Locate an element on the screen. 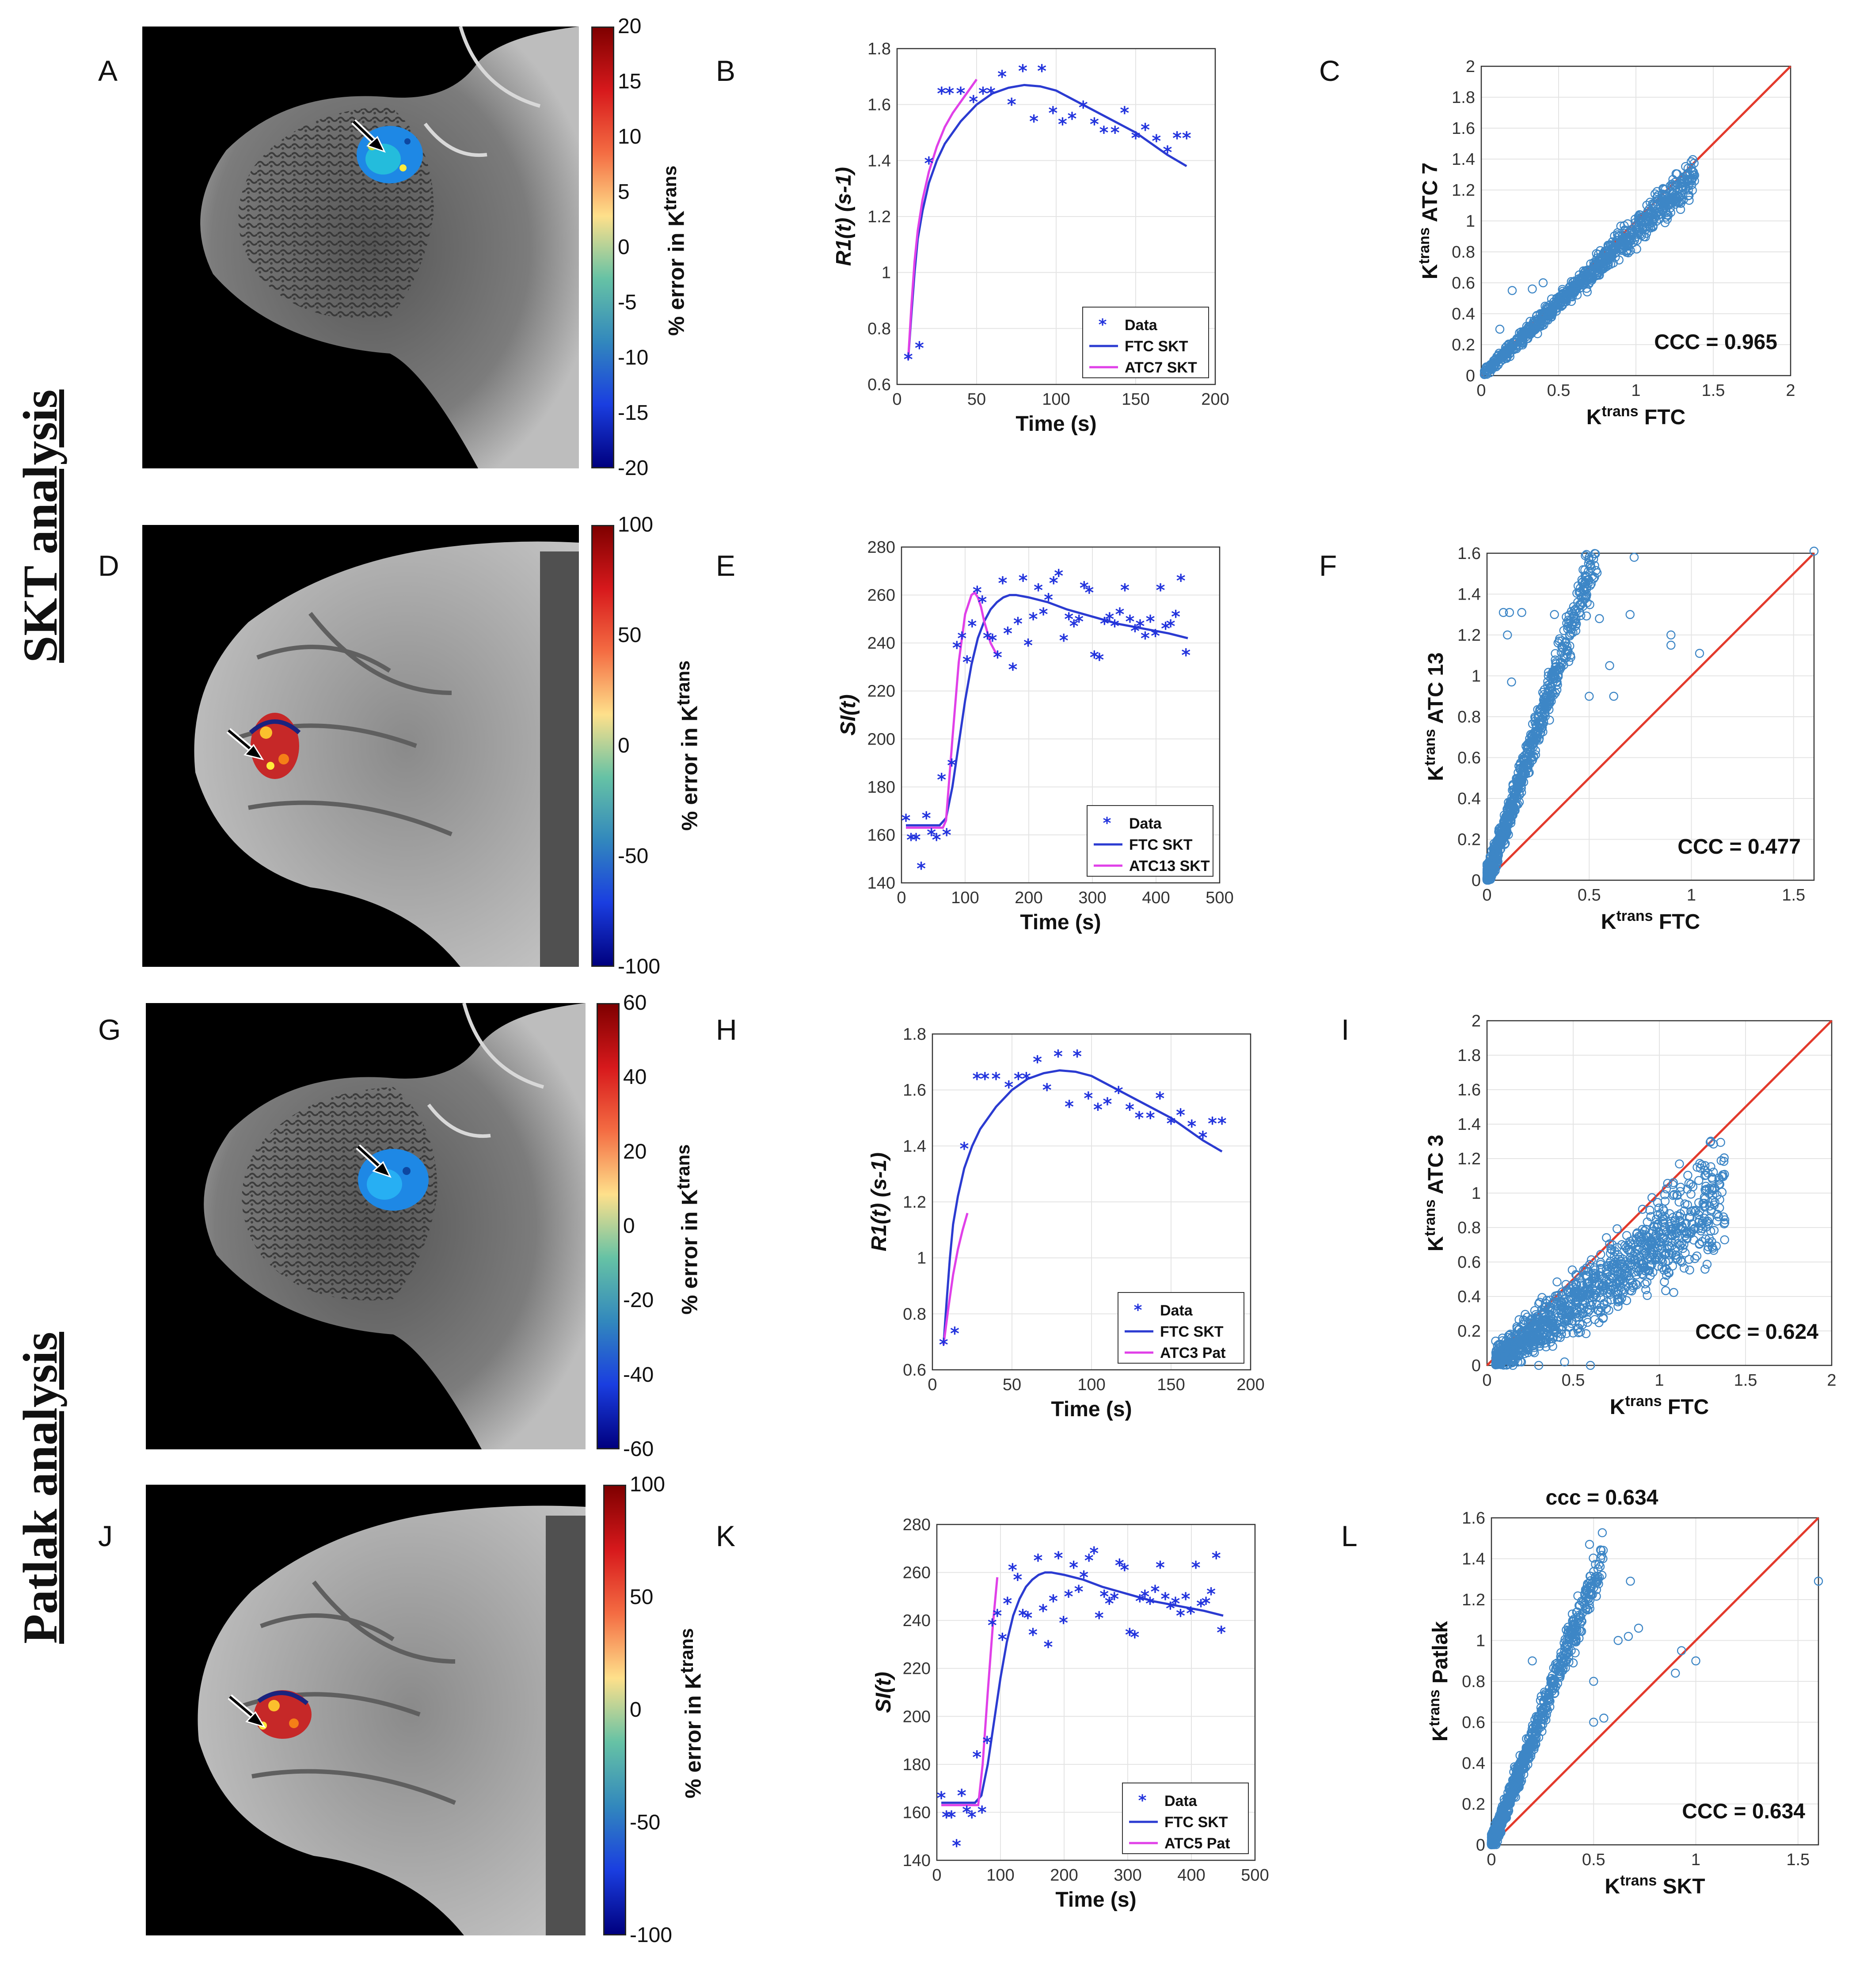 This screenshot has height=1988, width=1856. panel-letter-k: K is located at coordinates (726, 1536).